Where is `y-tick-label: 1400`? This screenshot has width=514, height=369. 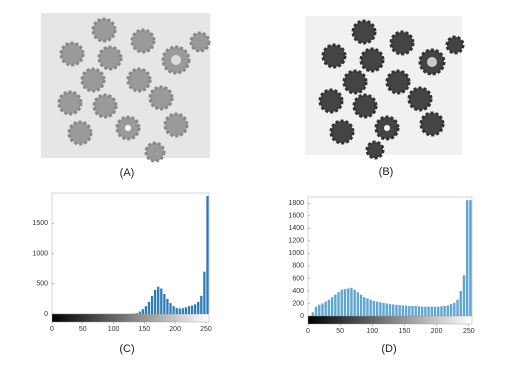
y-tick-label: 1400 is located at coordinates (296, 228).